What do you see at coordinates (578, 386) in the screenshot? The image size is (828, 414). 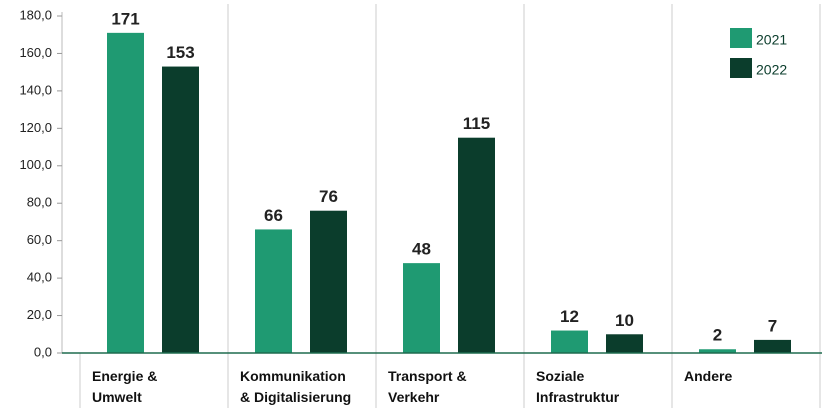 I see `x-tick-label: Soziale Infrastruktur` at bounding box center [578, 386].